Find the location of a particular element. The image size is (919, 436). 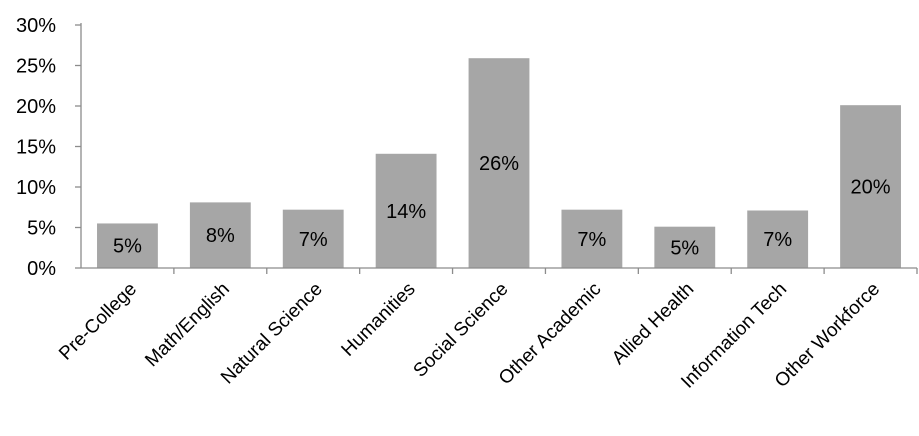

x-tick-label: Other Academic is located at coordinates (550, 334).